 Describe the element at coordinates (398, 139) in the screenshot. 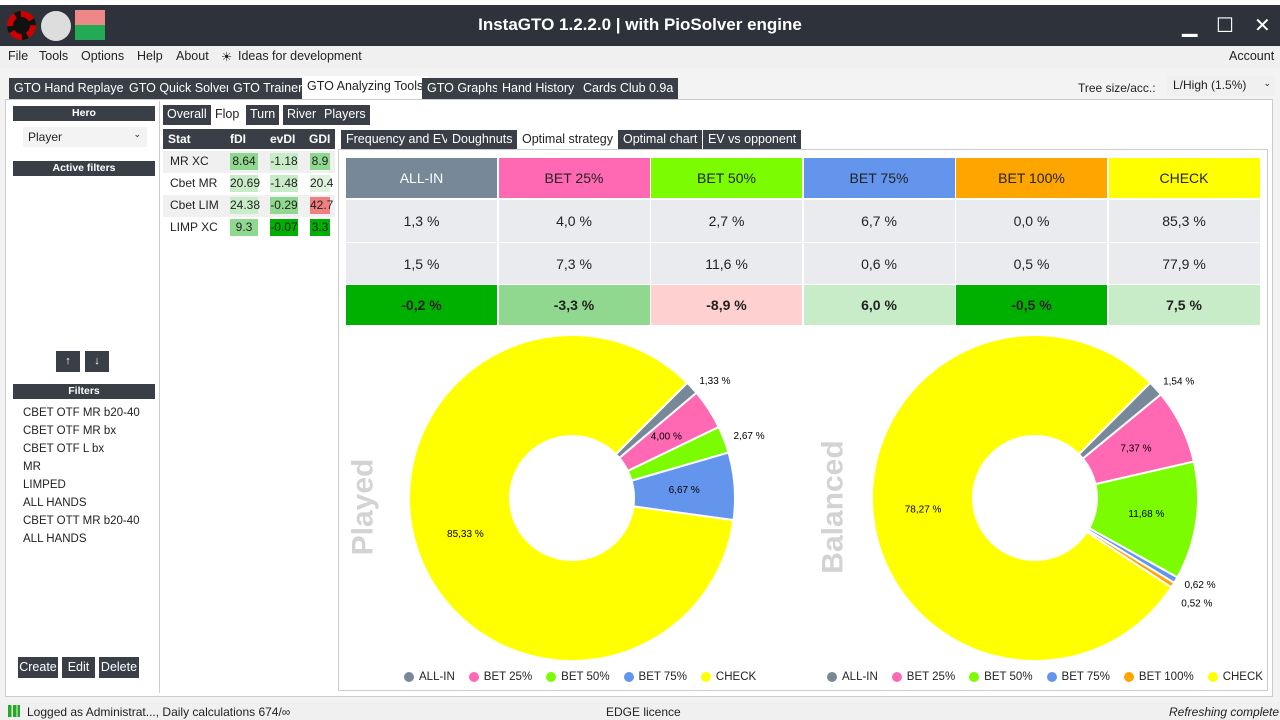

I see `tab-frequency-ev: Frequency and EV` at that location.